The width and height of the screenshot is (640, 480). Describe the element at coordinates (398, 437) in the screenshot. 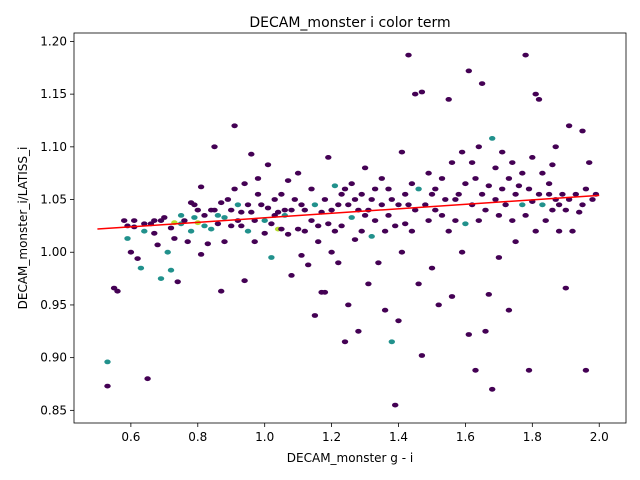

I see `x-tick-label: 1.4` at that location.